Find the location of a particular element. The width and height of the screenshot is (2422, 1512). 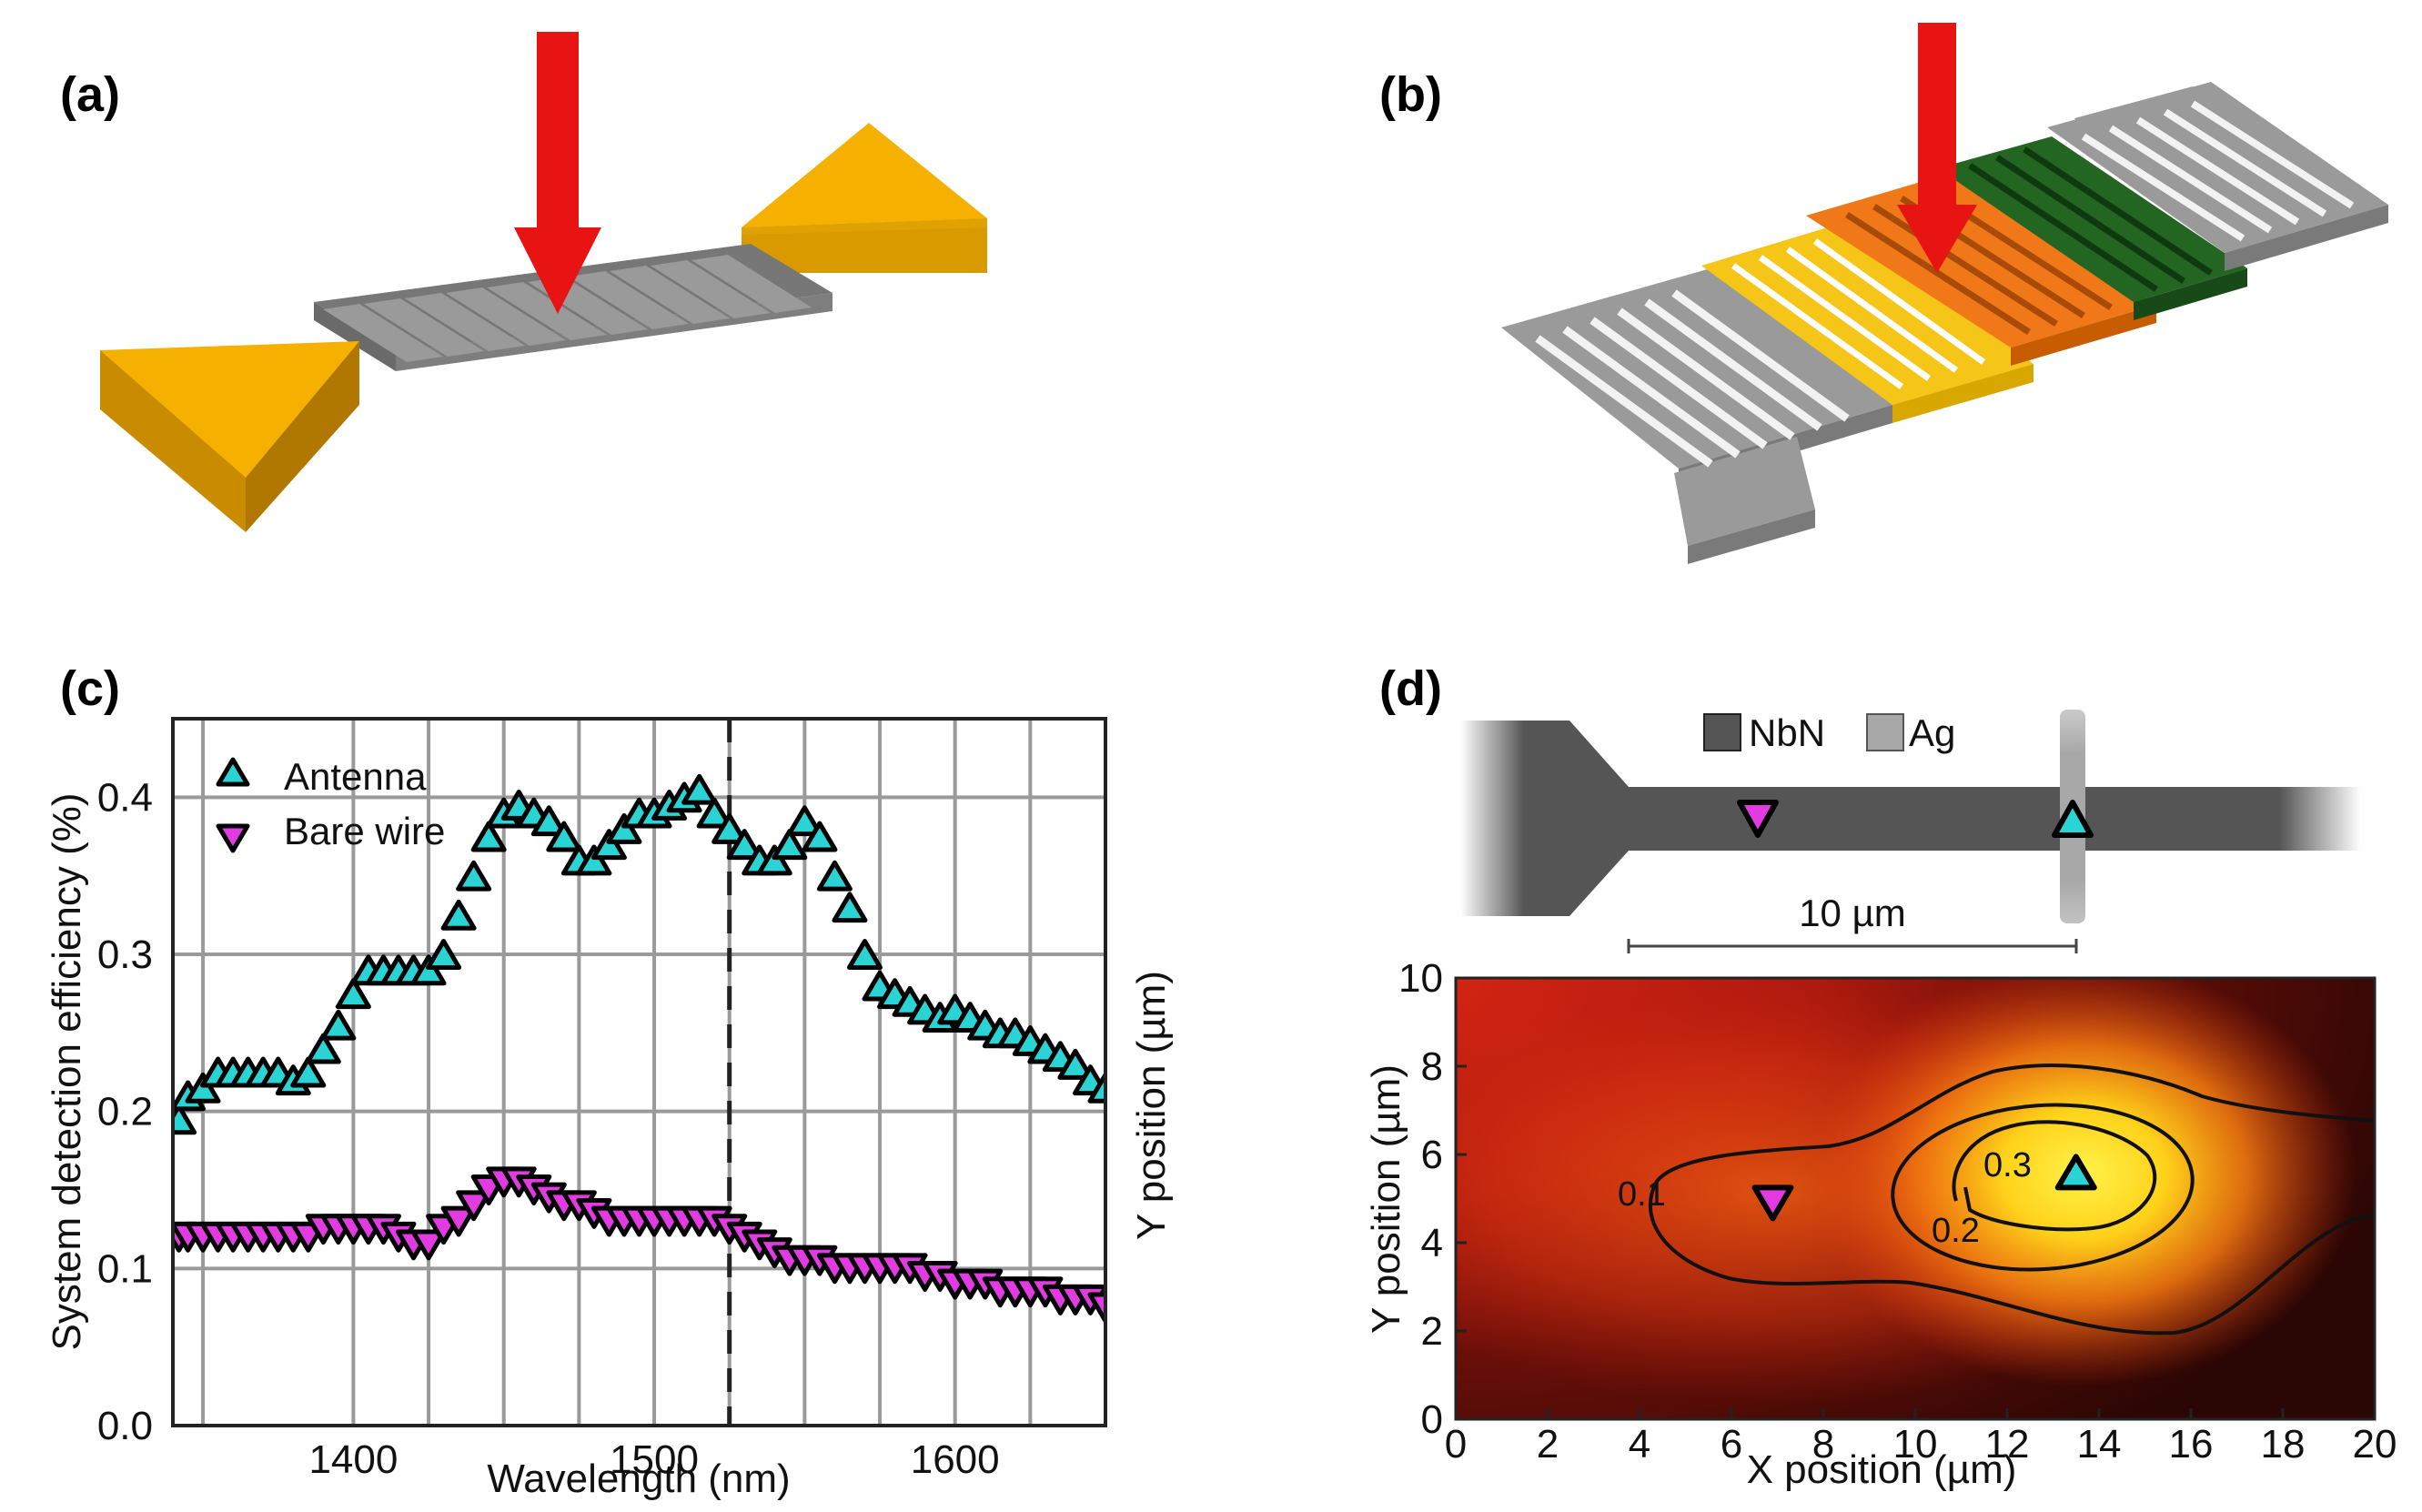

chart-d-x-tick-label: 16 is located at coordinates (2191, 1445).